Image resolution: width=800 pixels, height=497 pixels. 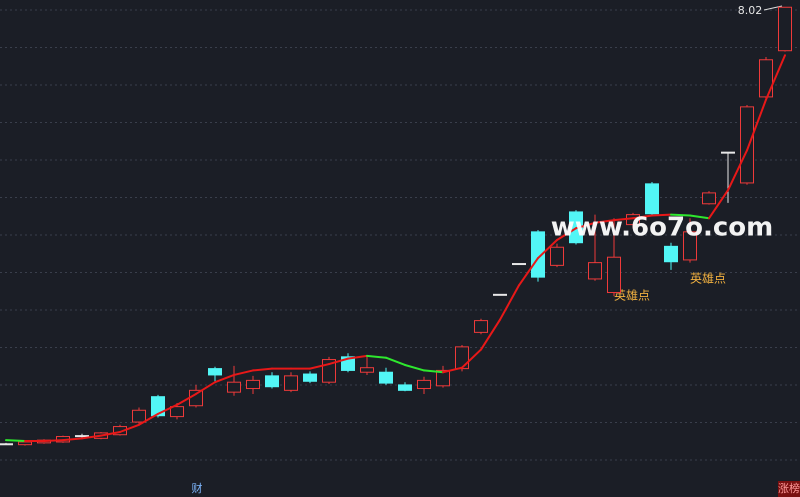 What do you see at coordinates (750, 10) in the screenshot?
I see `annotation: 8.02` at bounding box center [750, 10].